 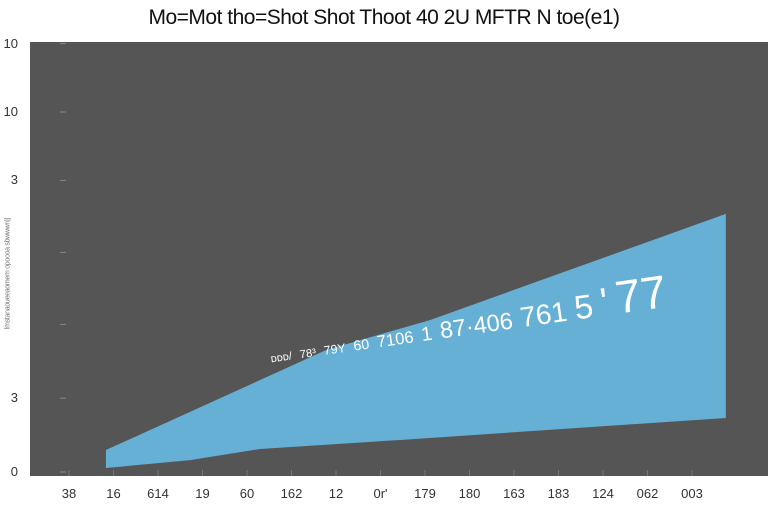 What do you see at coordinates (334, 349) in the screenshot?
I see `data-label: 79Y` at bounding box center [334, 349].